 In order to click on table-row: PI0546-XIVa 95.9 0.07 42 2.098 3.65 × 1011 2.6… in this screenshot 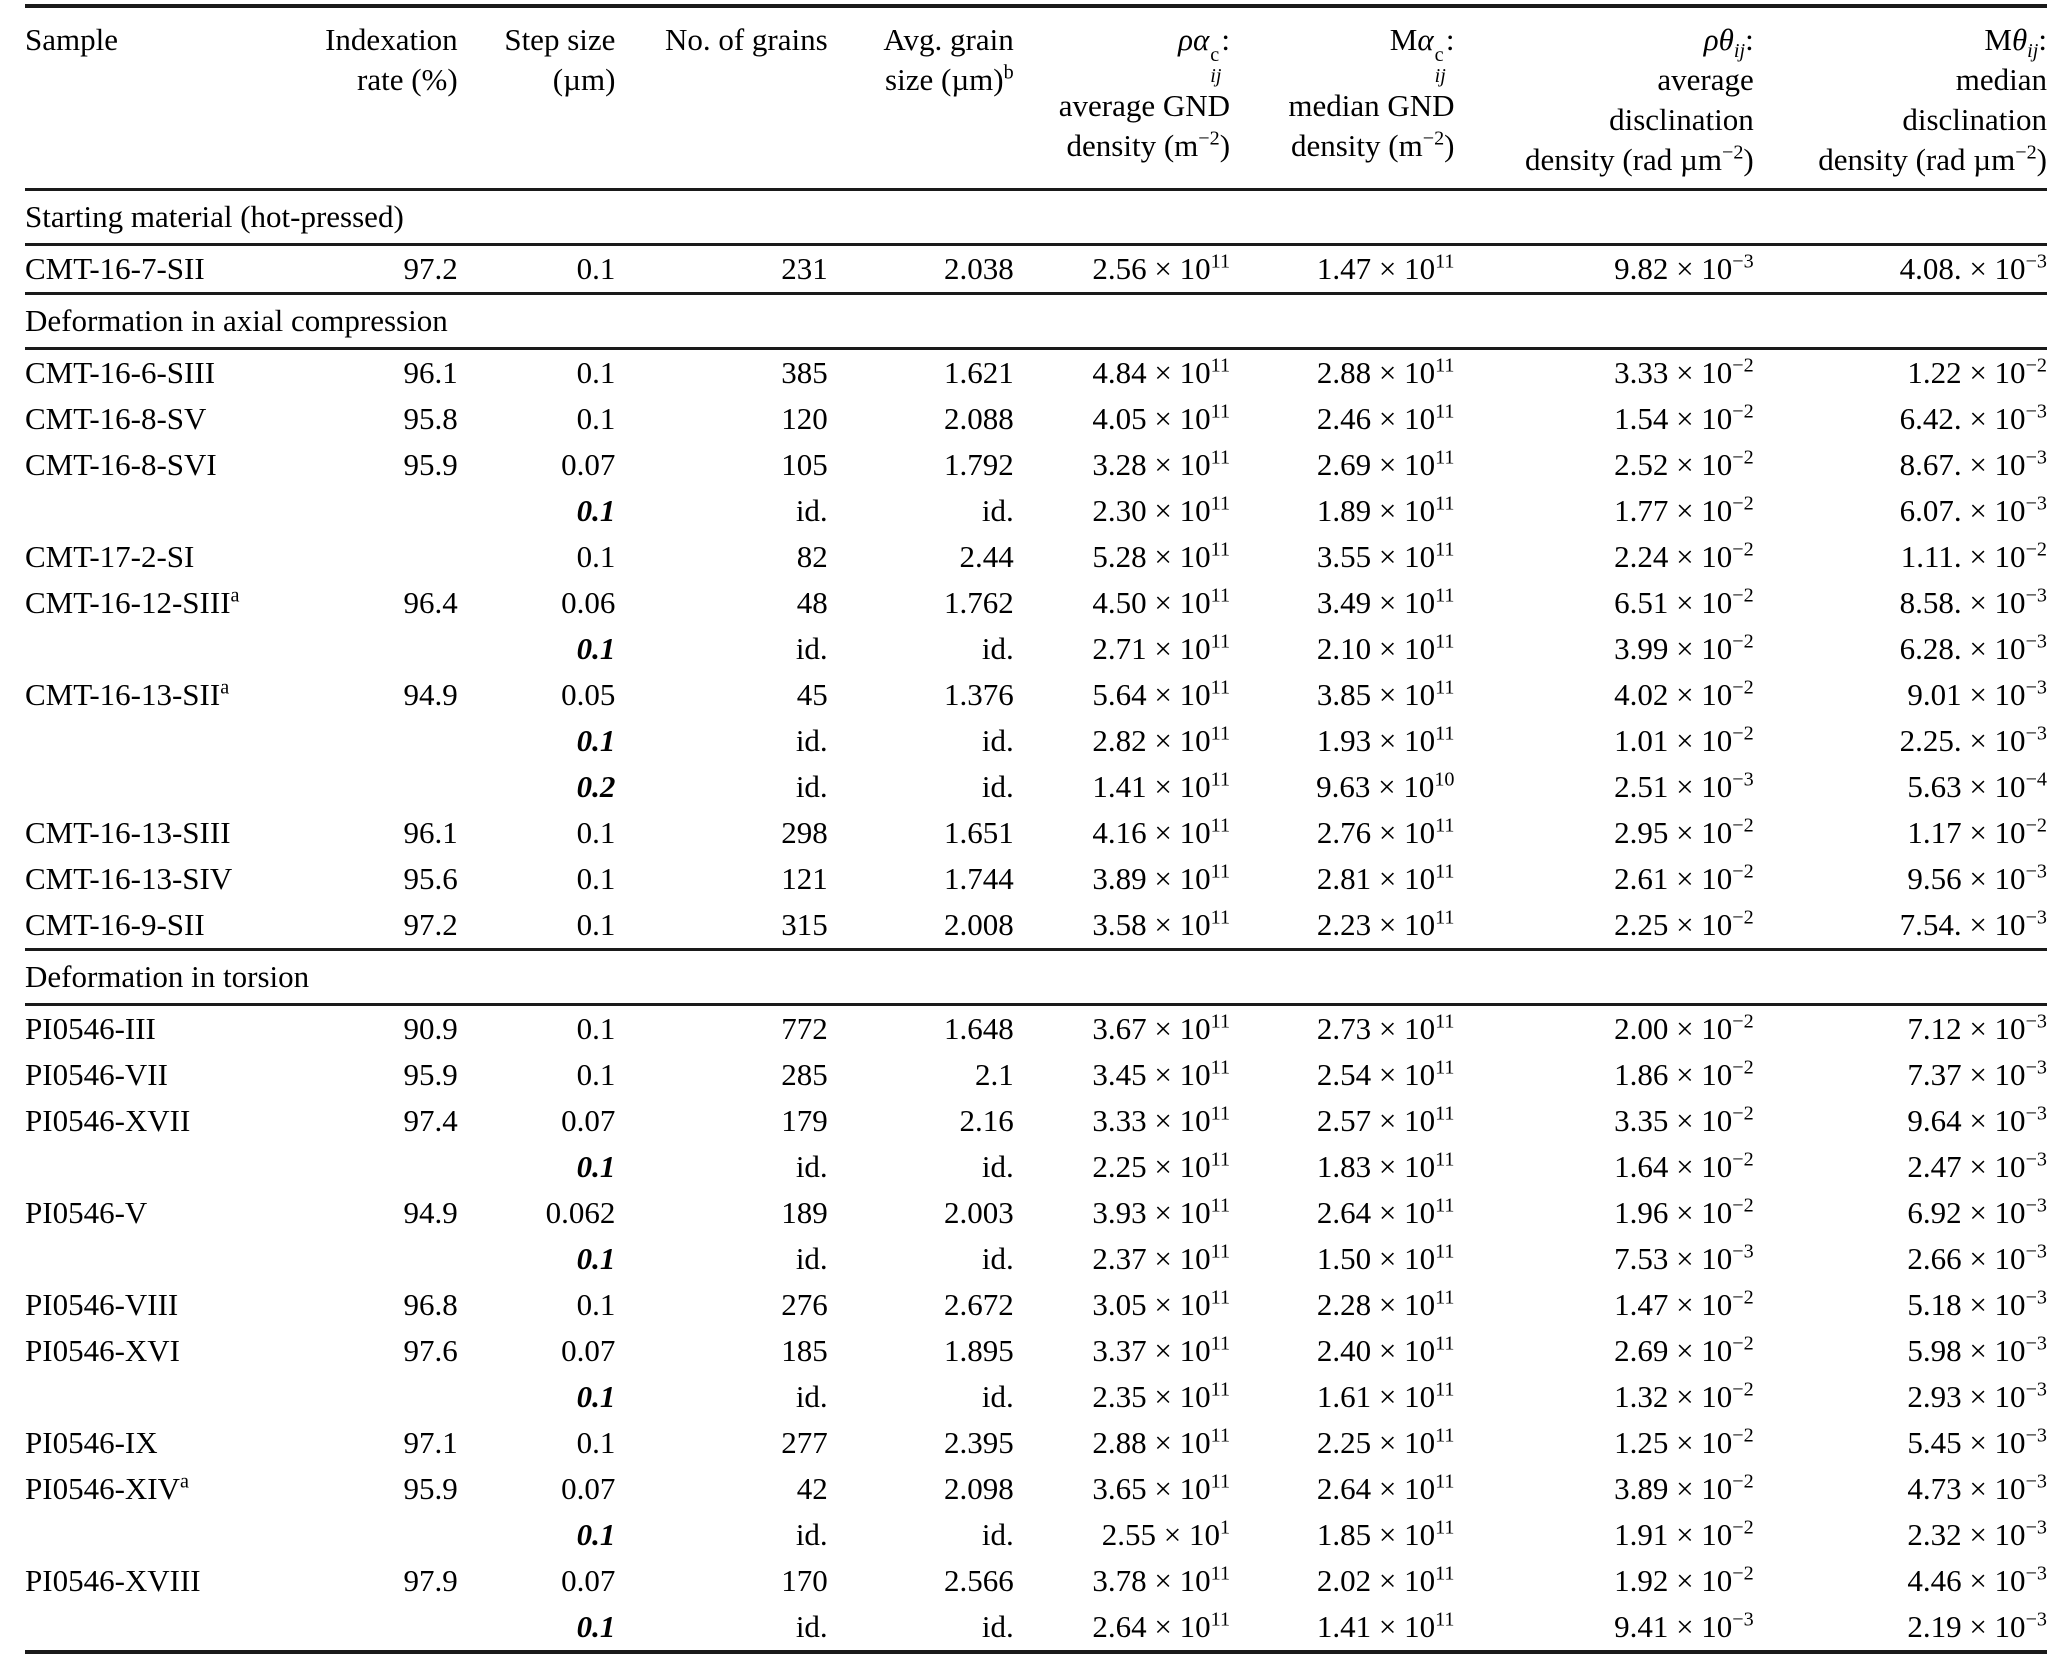, I will do `click(1036, 1489)`.